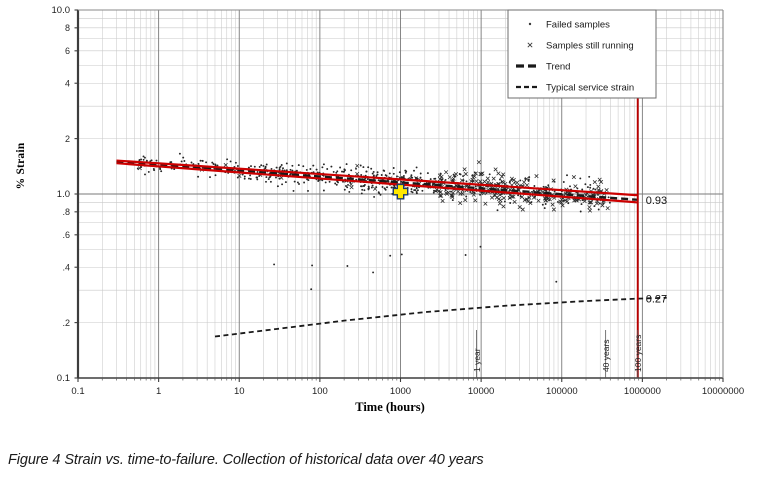 The height and width of the screenshot is (486, 764). What do you see at coordinates (66, 212) in the screenshot?
I see `y-tick-label: .8` at bounding box center [66, 212].